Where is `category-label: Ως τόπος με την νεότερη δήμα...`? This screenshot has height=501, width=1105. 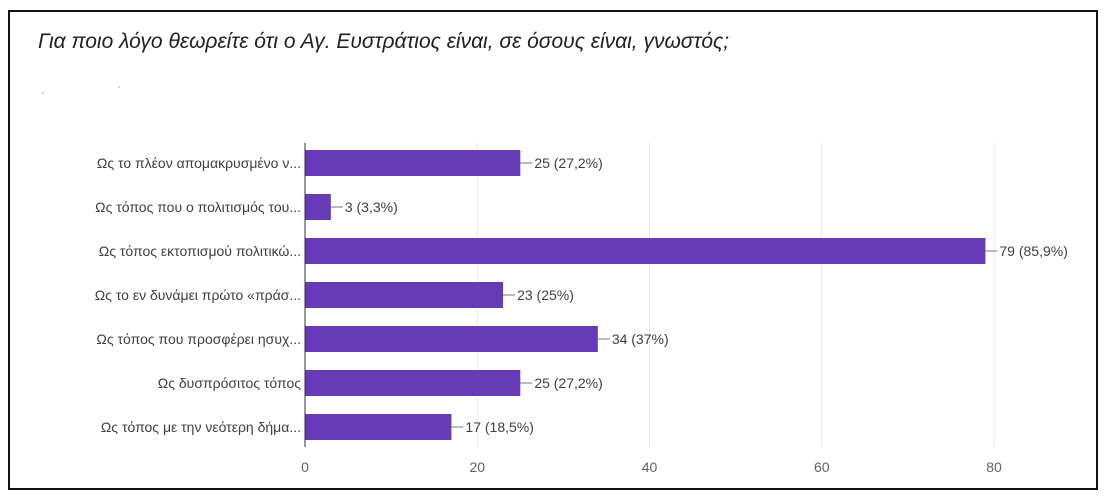
category-label: Ως τόπος με την νεότερη δήμα... is located at coordinates (201, 427).